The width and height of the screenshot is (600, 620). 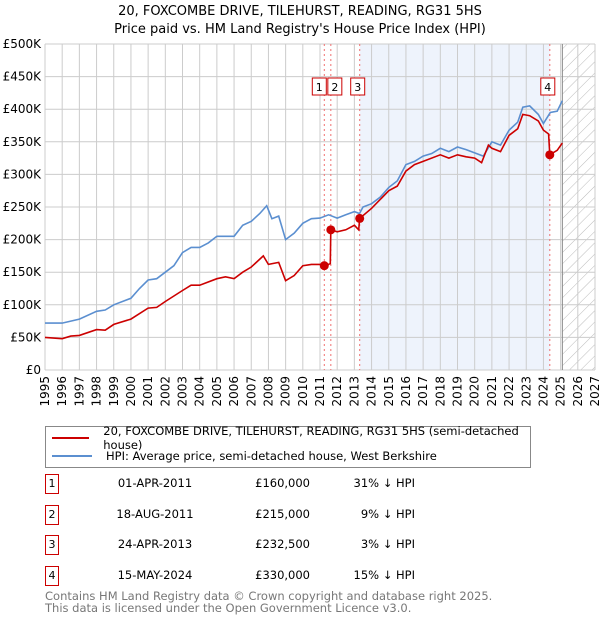 I want to click on sale-price: £215,000, so click(x=282, y=514).